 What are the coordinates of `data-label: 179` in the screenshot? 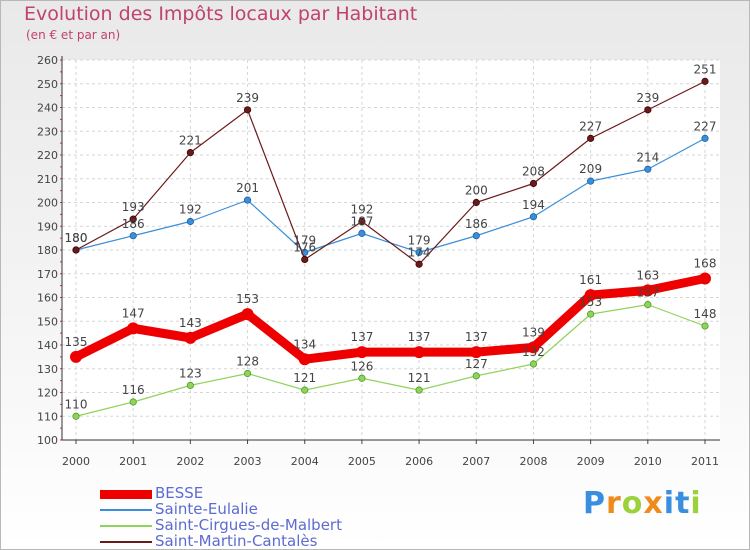 It's located at (304, 240).